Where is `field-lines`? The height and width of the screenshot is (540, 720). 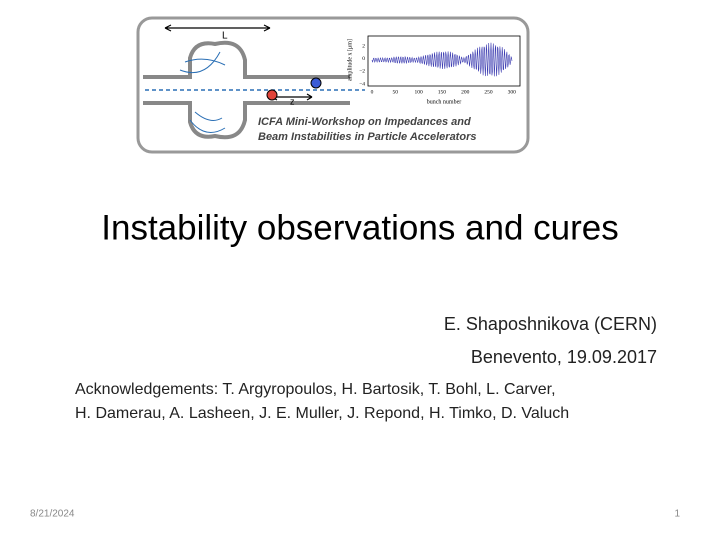 field-lines is located at coordinates (202, 92).